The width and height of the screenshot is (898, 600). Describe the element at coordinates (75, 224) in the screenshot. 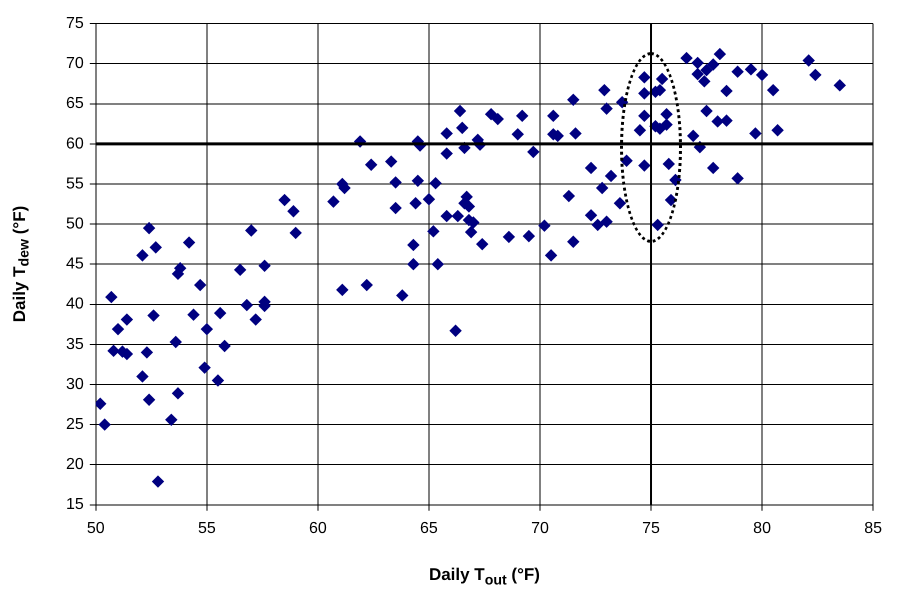

I see `y-tick-label: 50` at that location.